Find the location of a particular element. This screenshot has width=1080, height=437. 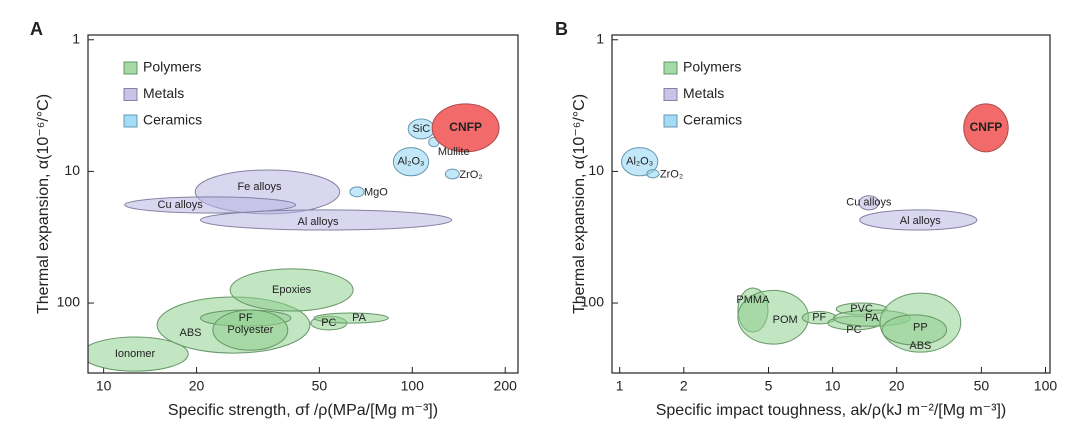

panel-label: A is located at coordinates (36, 29).